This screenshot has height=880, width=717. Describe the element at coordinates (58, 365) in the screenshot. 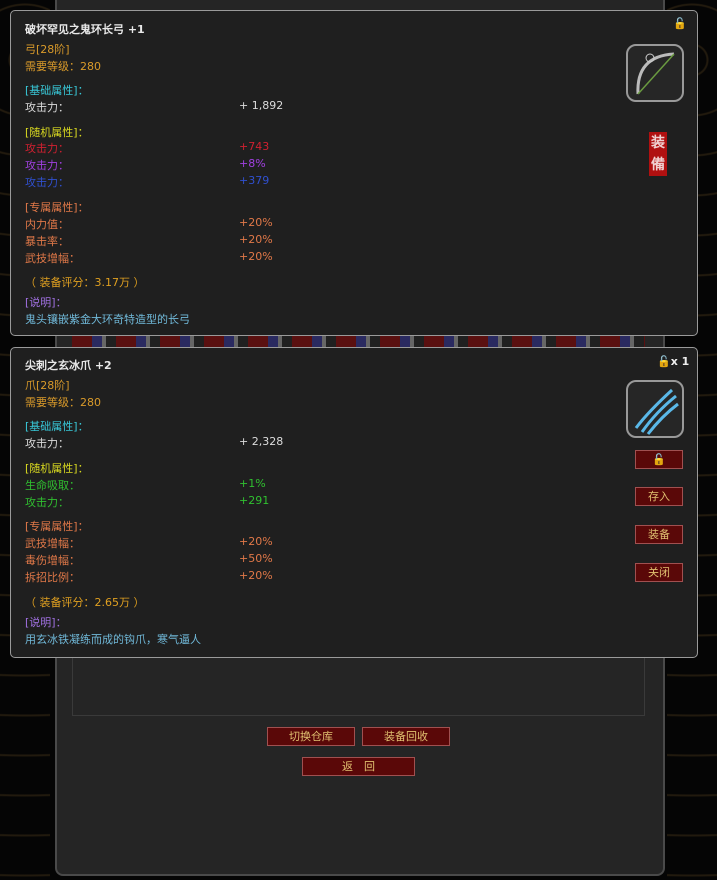

I see `item-name: 尖刺之玄冰爪` at that location.